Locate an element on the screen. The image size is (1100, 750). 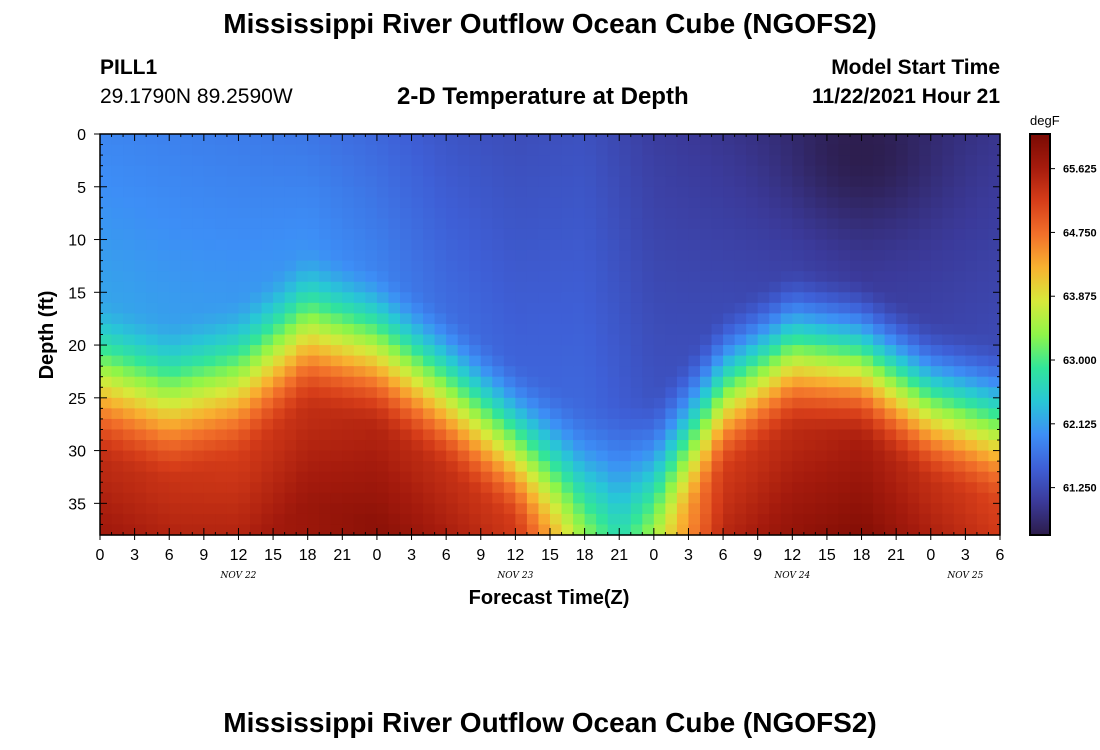
x-day-label: NOV 24 is located at coordinates (791, 576).